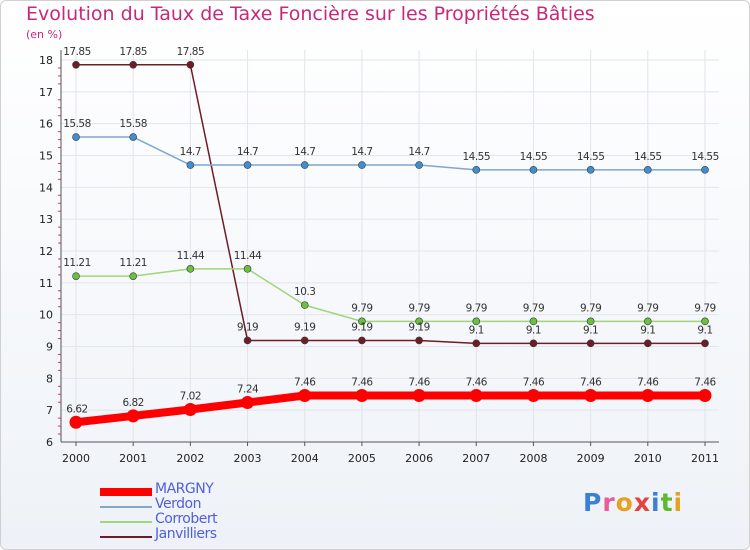  I want to click on data-label-corrobert: 11.44, so click(248, 256).